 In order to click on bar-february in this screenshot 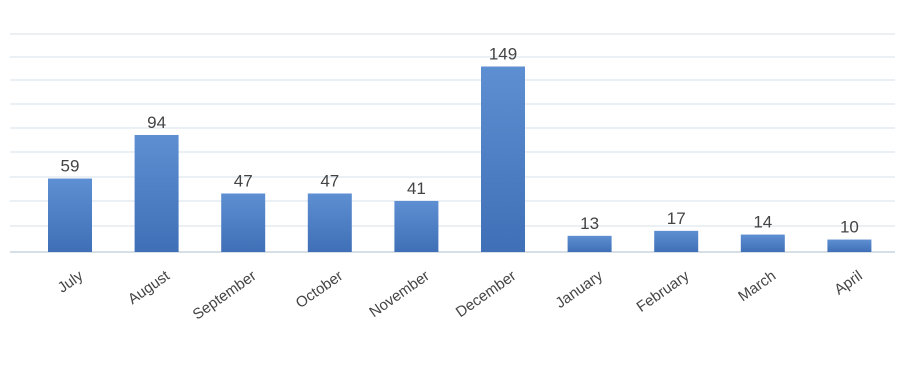, I will do `click(676, 241)`.